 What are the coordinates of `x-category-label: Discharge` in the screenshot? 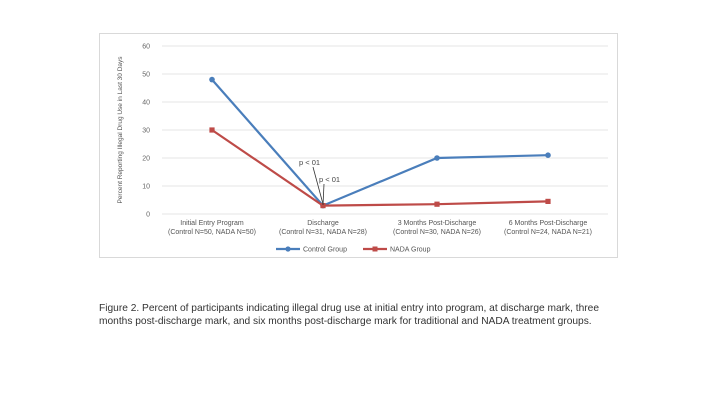 It's located at (323, 223).